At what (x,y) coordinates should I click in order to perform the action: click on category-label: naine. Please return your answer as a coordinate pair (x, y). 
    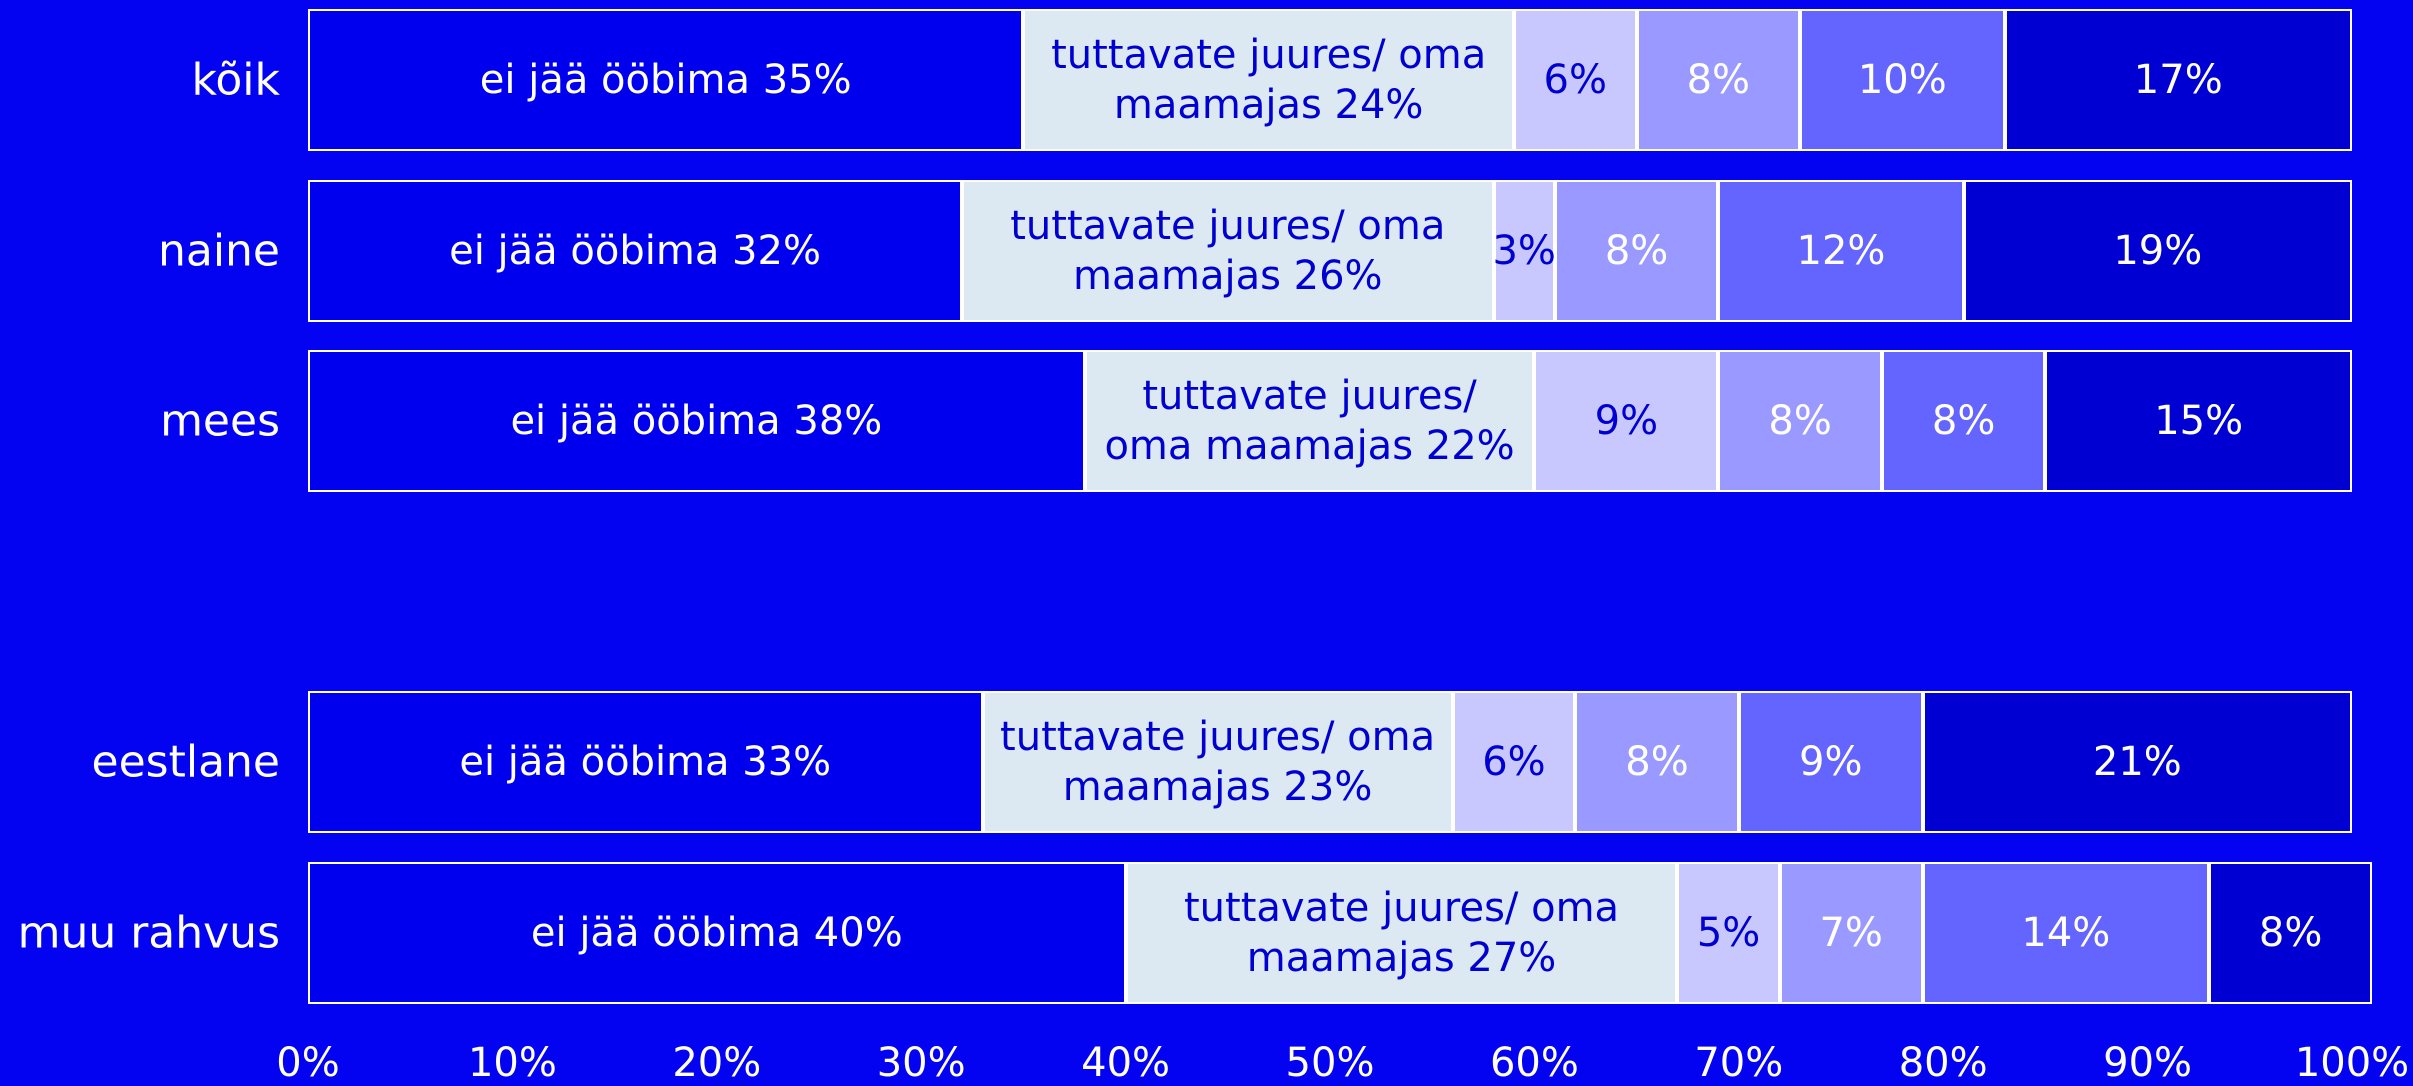
    Looking at the image, I should click on (218, 251).